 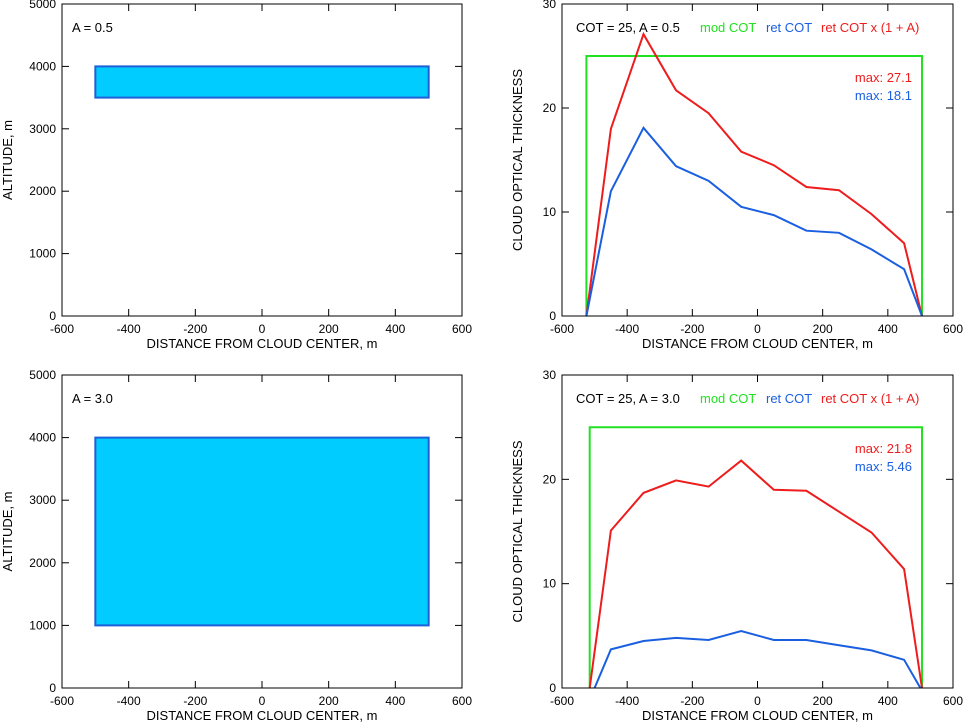 I want to click on albedo-annotation: A = 3.0, so click(x=92, y=398).